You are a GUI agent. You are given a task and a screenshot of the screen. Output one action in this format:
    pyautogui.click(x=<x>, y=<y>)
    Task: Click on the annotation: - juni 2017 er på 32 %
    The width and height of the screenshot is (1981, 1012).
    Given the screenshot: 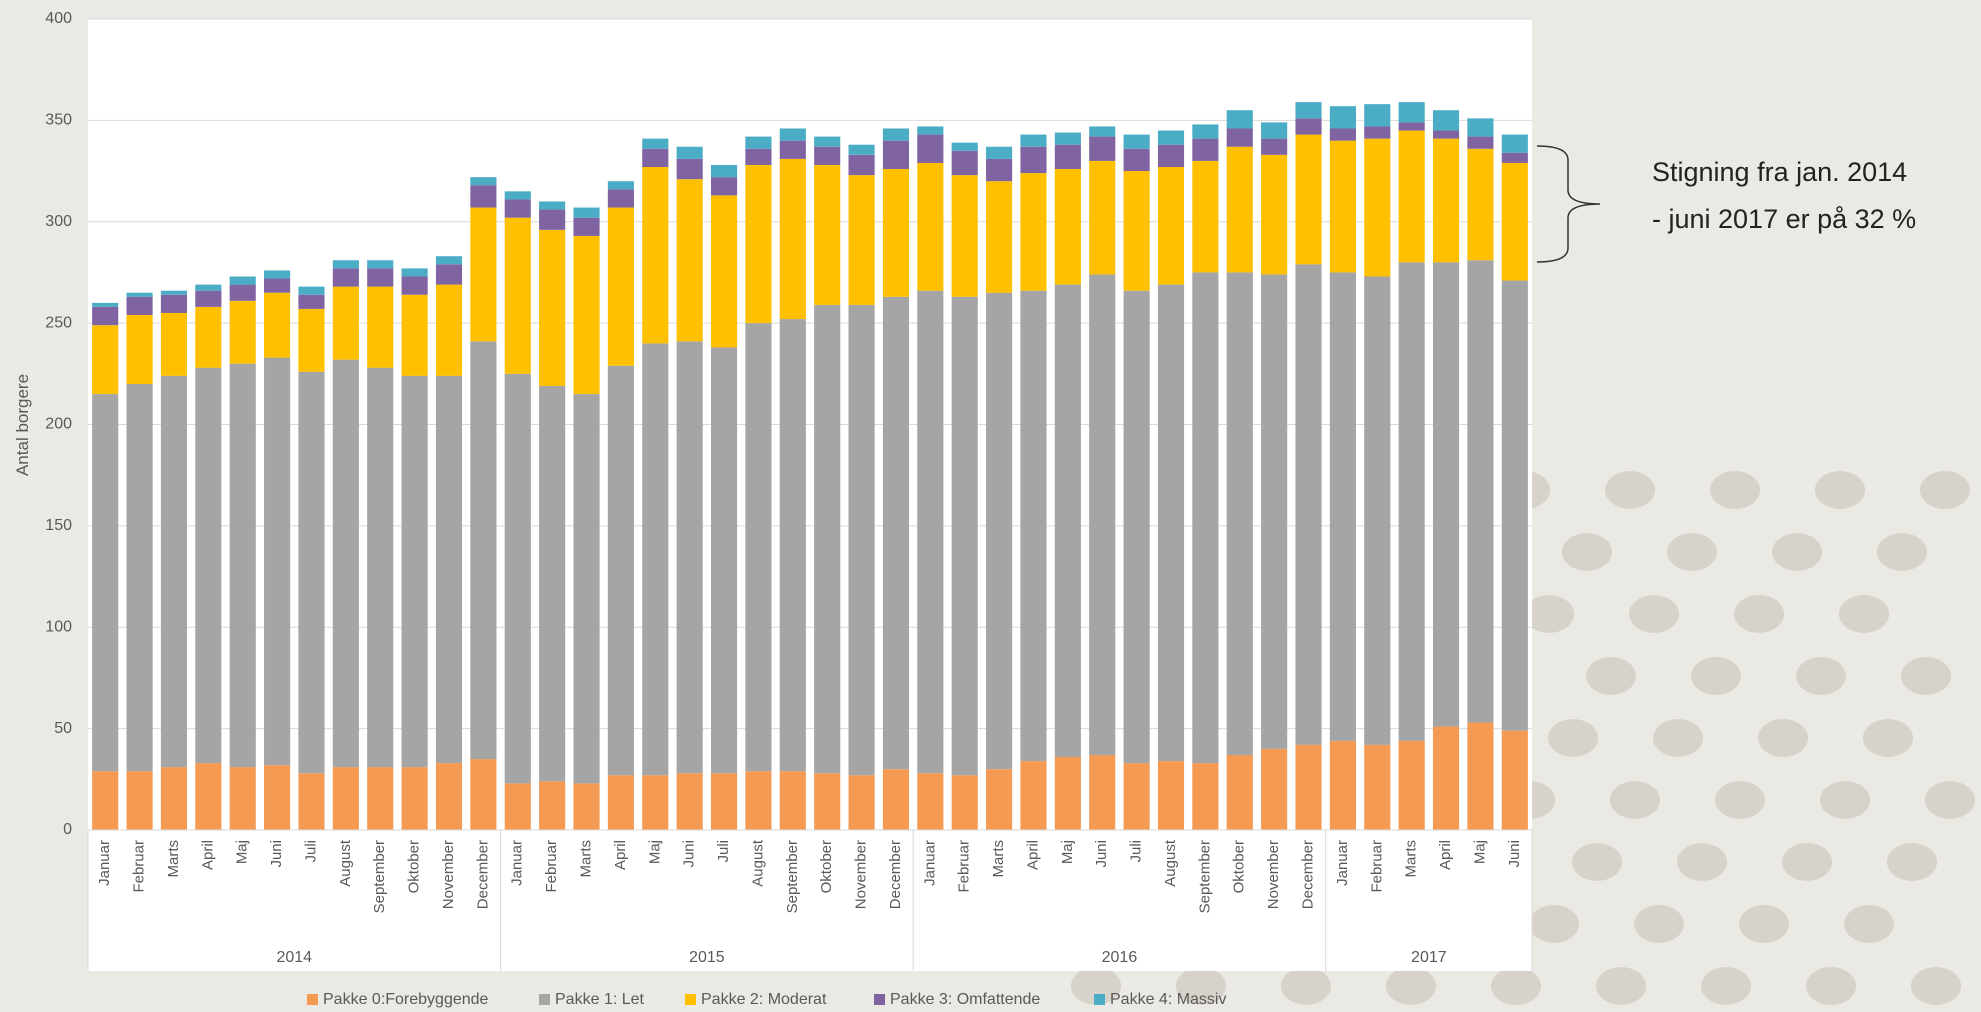 What is the action you would take?
    pyautogui.click(x=1784, y=219)
    